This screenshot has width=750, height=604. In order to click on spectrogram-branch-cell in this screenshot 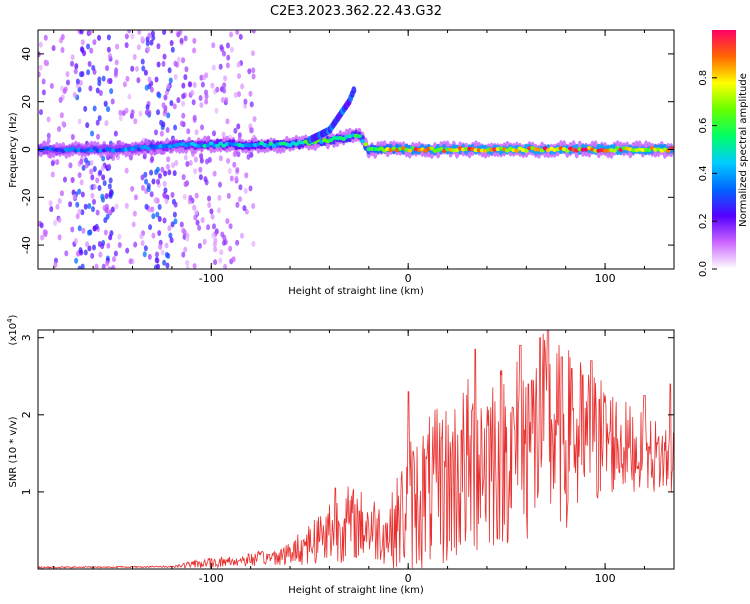, I will do `click(354, 90)`.